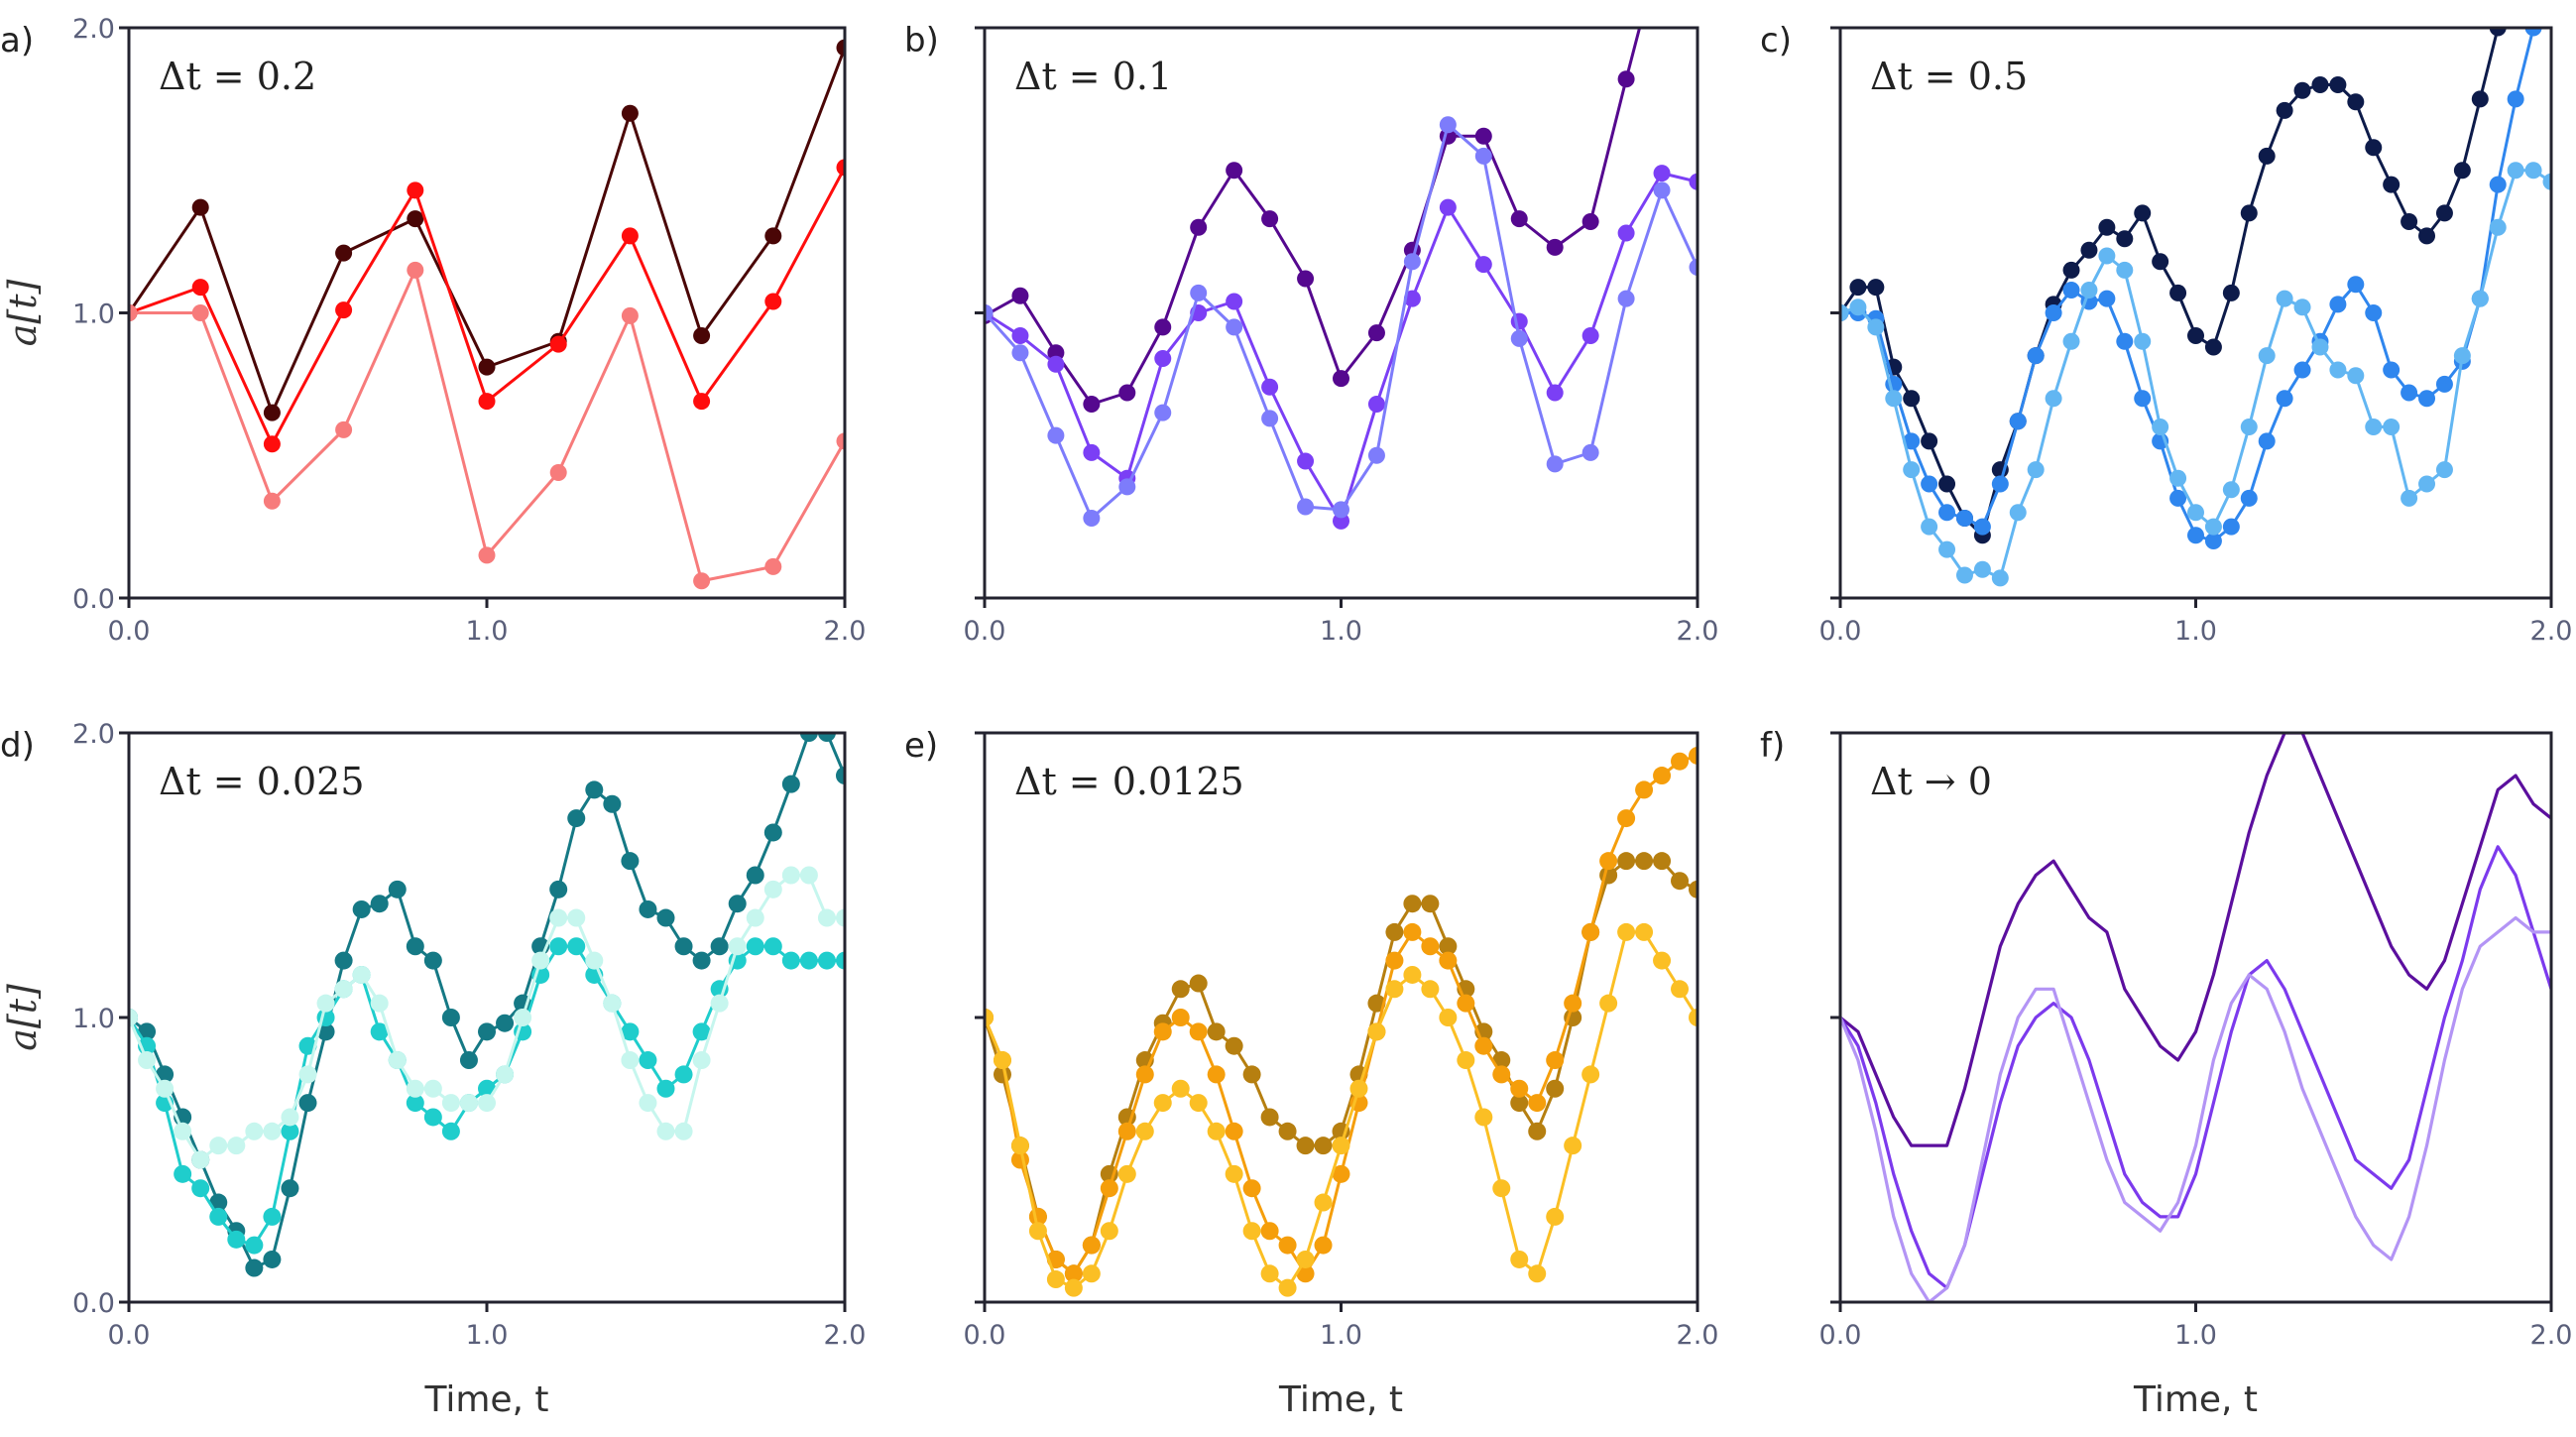 This screenshot has height=1437, width=2576. I want to click on axes-frame, so click(1341, 1017).